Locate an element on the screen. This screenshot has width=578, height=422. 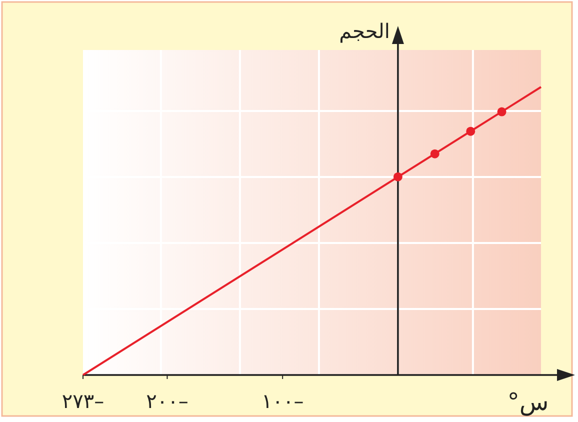
y-axis-title: الحجم is located at coordinates (364, 31).